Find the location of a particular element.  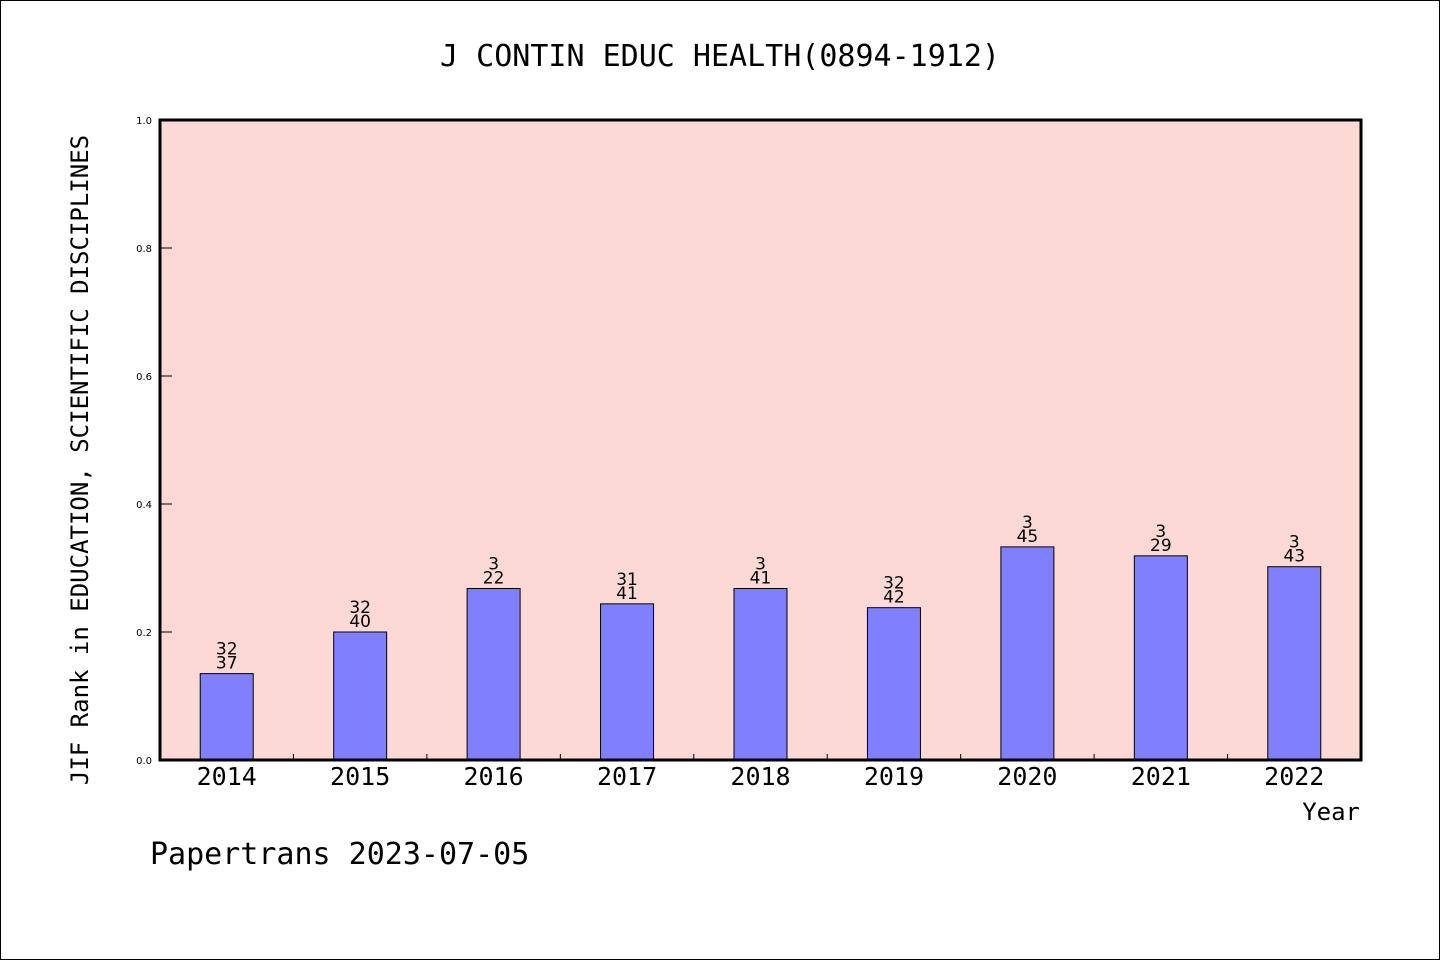

x-tick-label: 2021 is located at coordinates (1161, 776).